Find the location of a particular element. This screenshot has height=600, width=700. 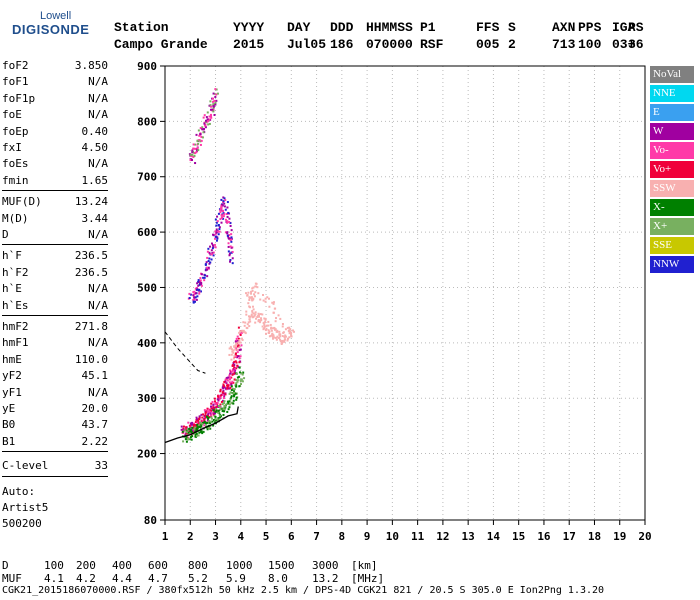

logo-lowell-text: Lowell is located at coordinates (56, 16).